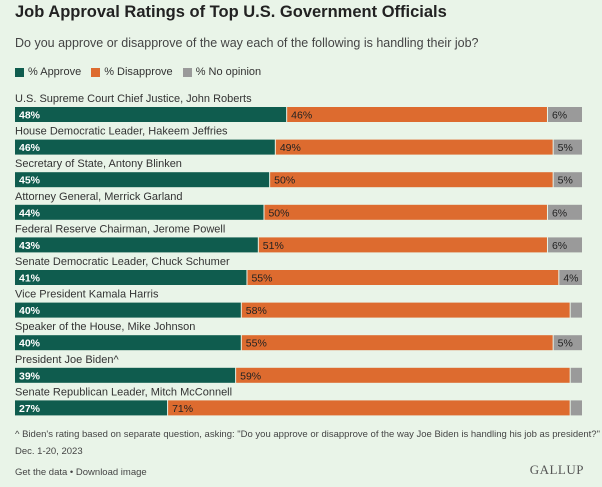 This screenshot has width=602, height=487. What do you see at coordinates (256, 311) in the screenshot?
I see `data-label-disapprove: 58%` at bounding box center [256, 311].